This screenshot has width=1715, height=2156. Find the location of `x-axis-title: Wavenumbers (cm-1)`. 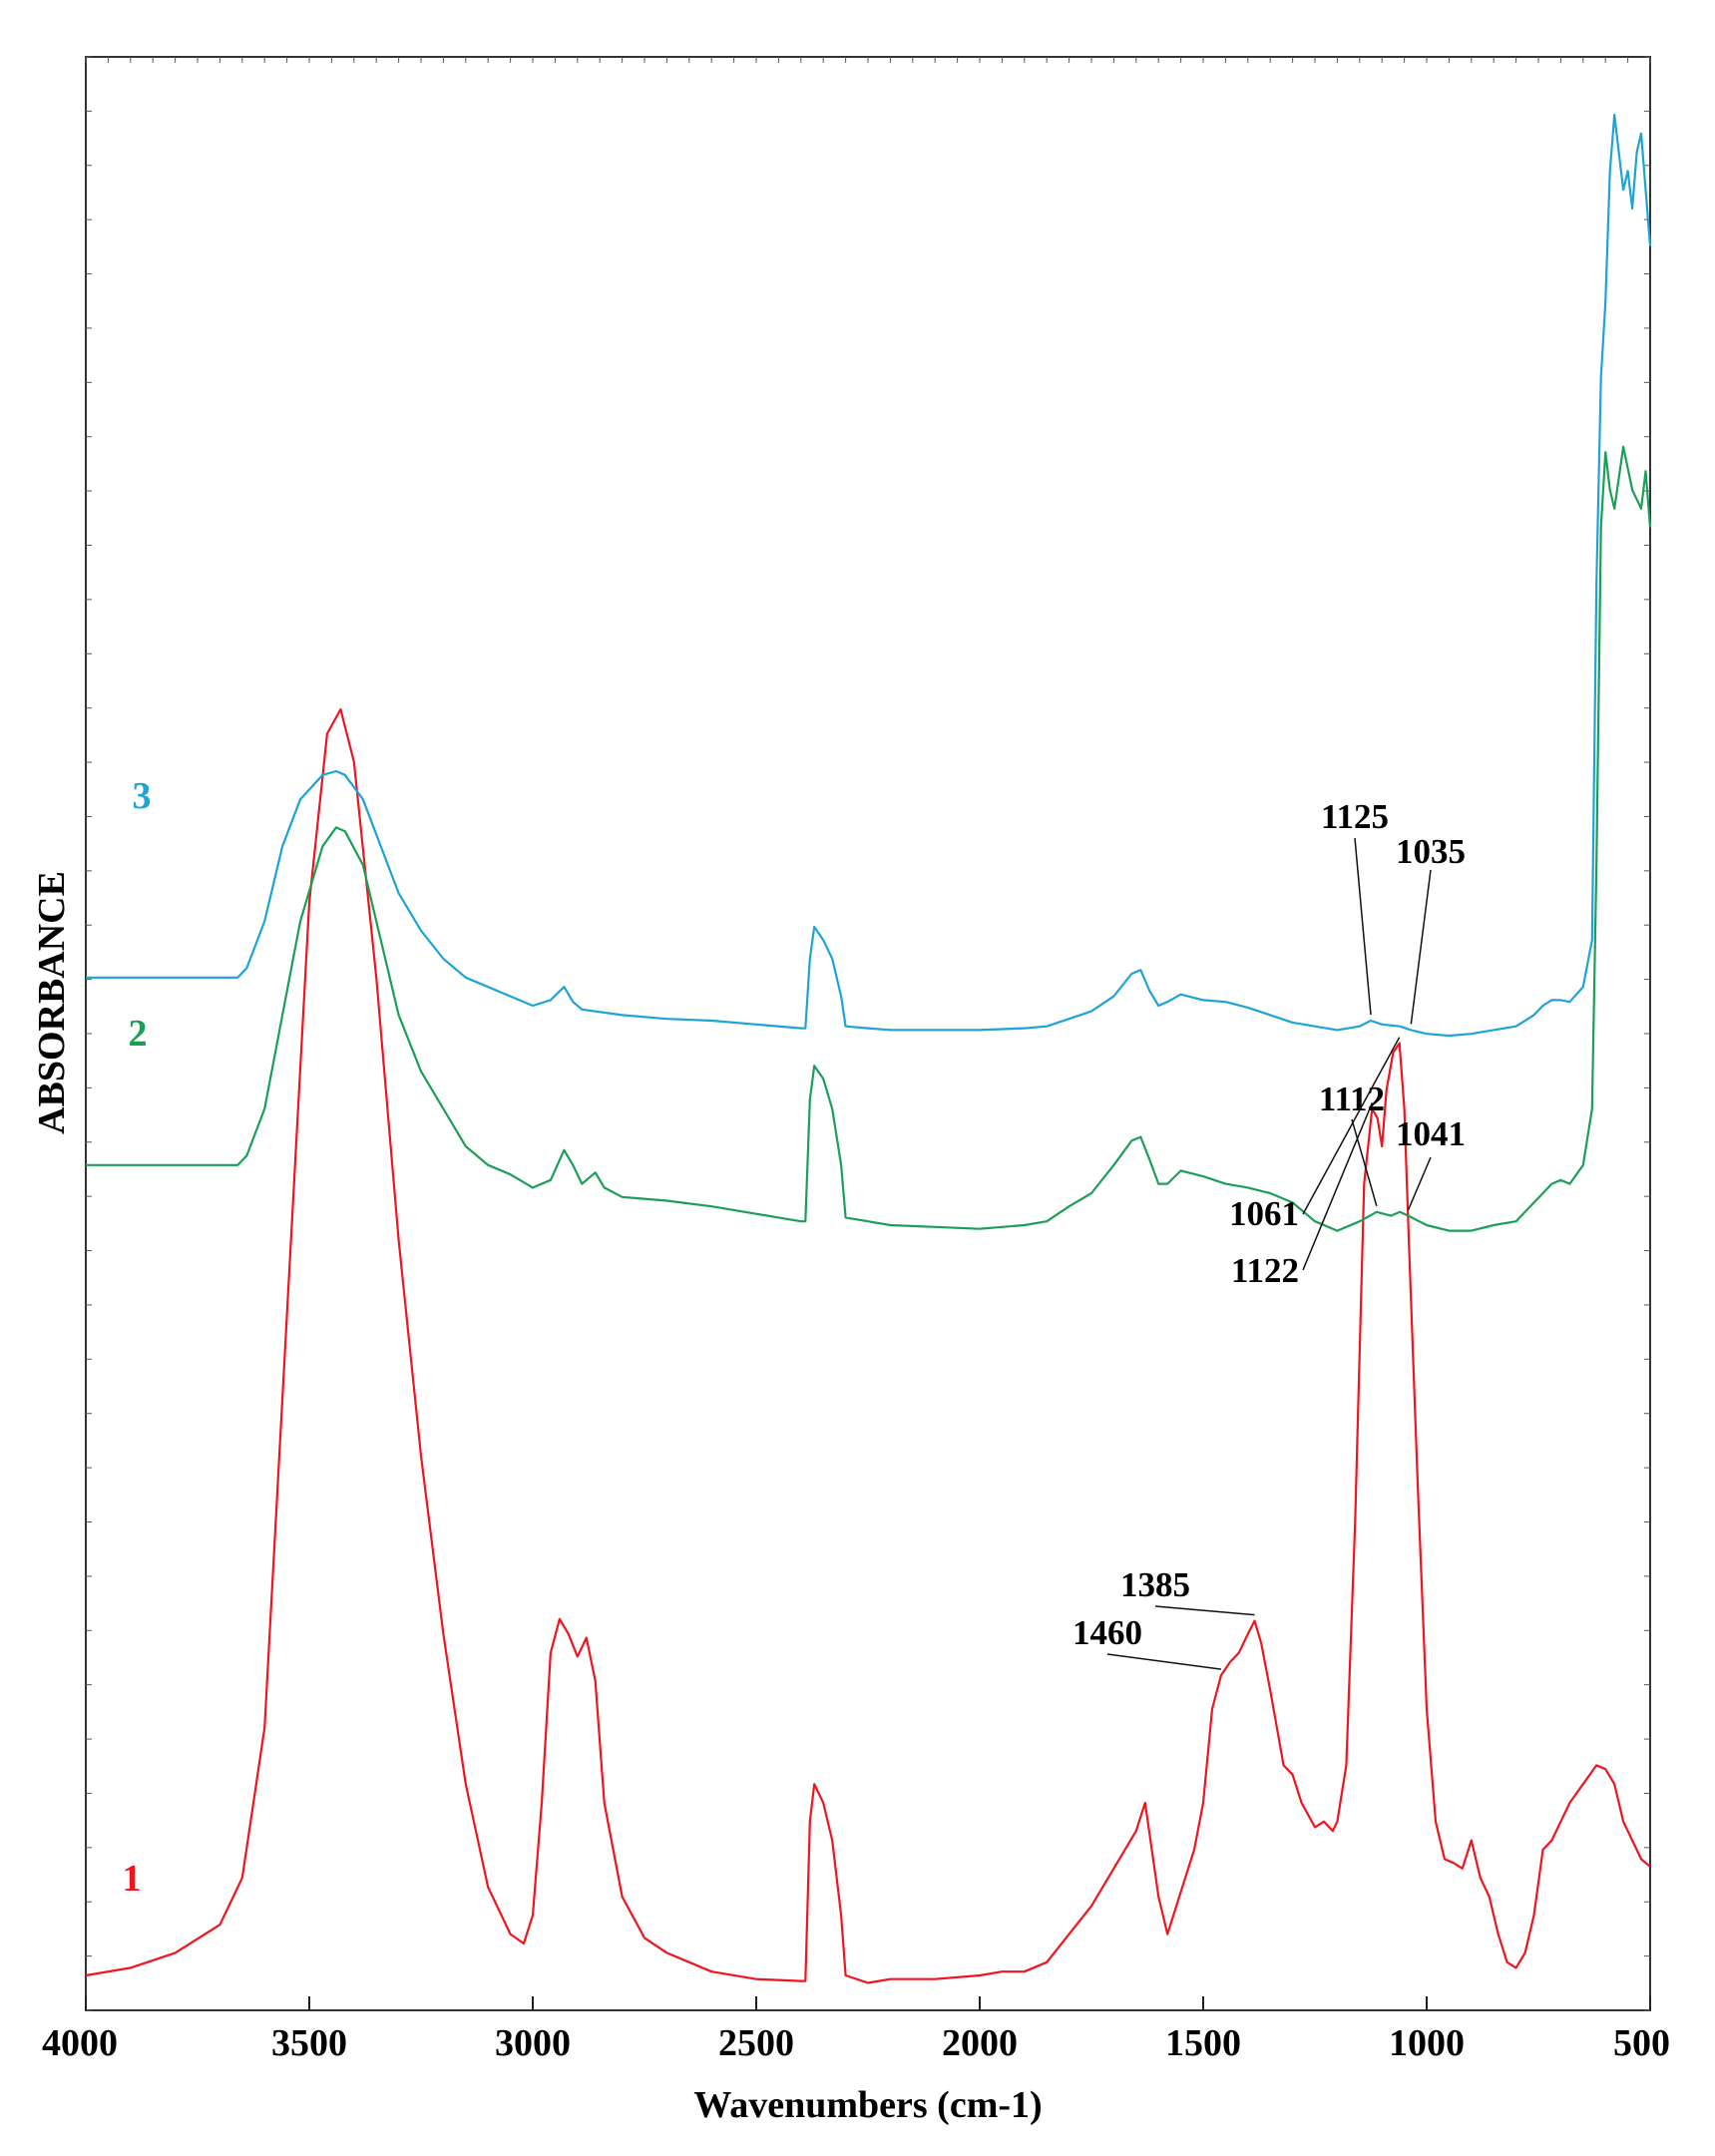

x-axis-title: Wavenumbers (cm-1) is located at coordinates (867, 2105).